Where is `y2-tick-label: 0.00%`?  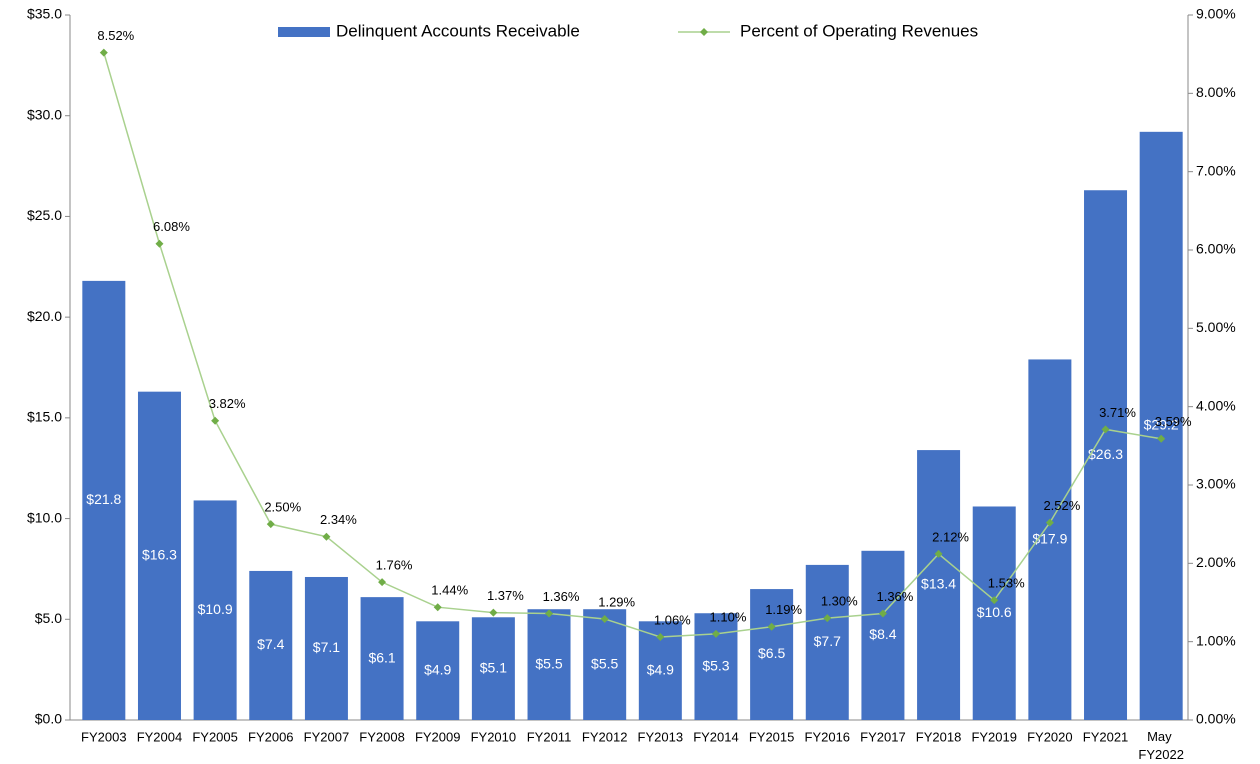 y2-tick-label: 0.00% is located at coordinates (1216, 719).